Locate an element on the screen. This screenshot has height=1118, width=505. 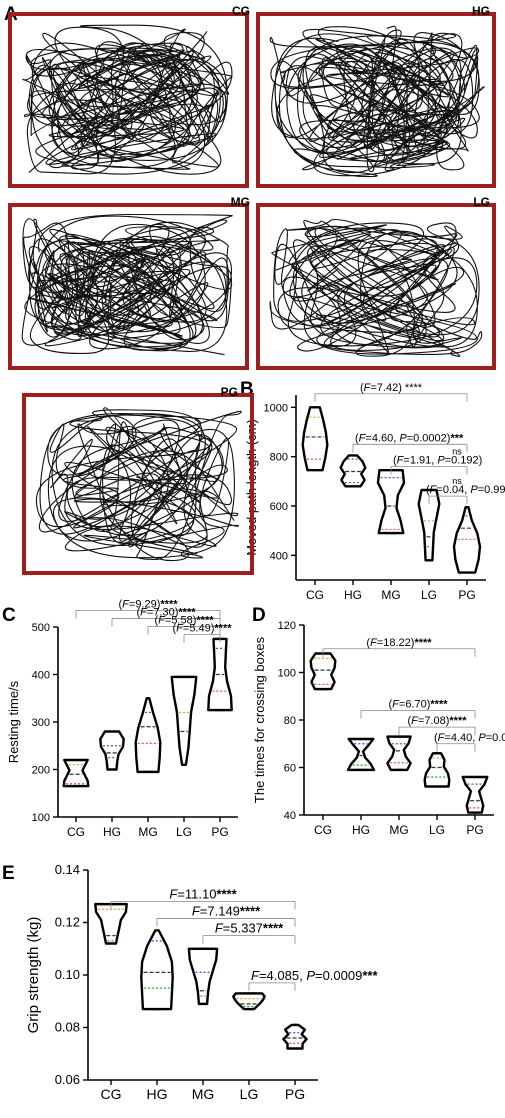
bracket: F=7.149**** is located at coordinates (226, 915).